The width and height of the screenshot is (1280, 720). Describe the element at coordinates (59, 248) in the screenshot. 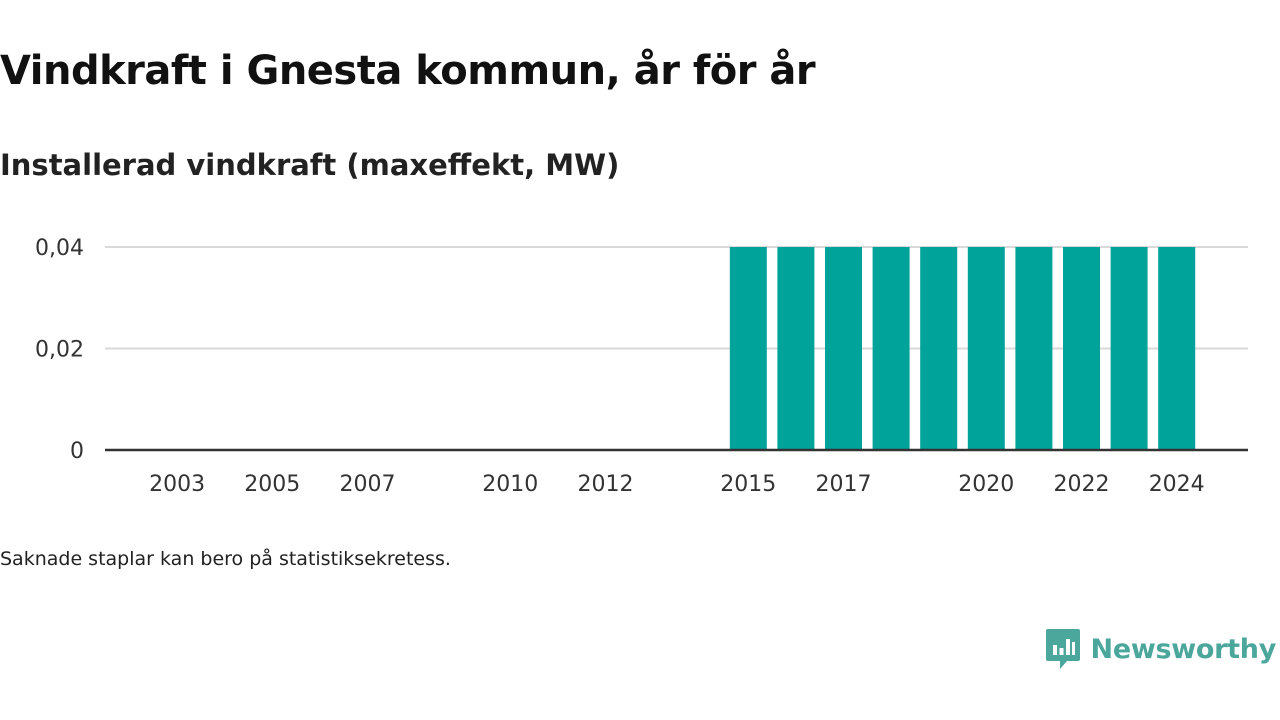

I see `y-tick-label: 0,04` at that location.